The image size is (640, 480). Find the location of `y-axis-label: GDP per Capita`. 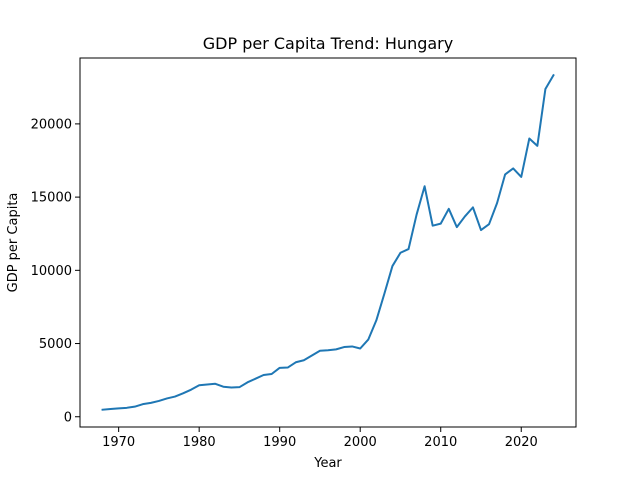

y-axis-label: GDP per Capita is located at coordinates (13, 243).